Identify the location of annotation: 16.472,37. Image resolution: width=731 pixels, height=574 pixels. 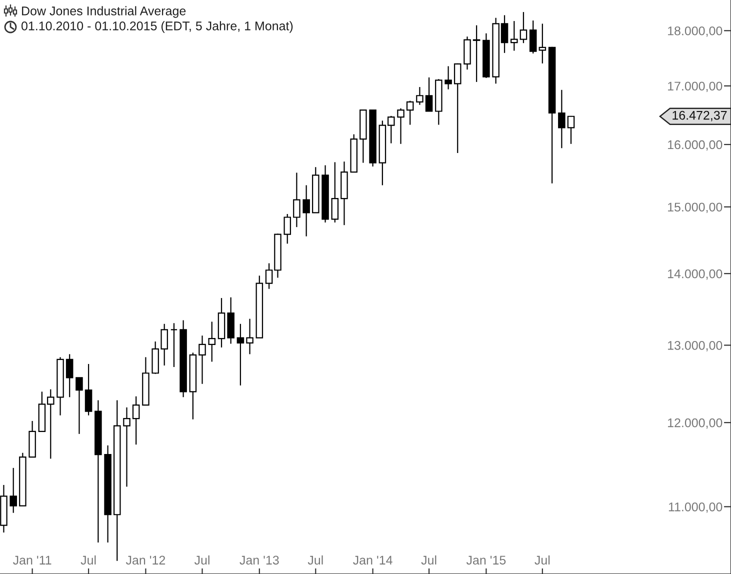
(699, 116).